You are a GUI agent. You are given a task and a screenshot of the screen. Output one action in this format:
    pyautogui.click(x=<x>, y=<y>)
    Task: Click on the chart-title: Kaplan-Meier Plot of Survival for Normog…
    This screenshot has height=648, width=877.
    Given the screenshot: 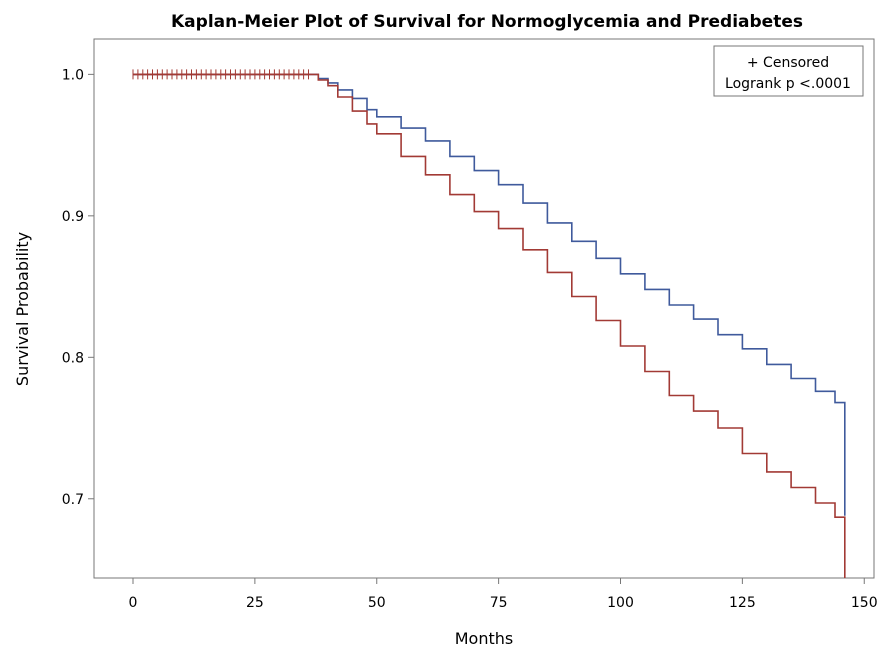 What is the action you would take?
    pyautogui.click(x=487, y=22)
    